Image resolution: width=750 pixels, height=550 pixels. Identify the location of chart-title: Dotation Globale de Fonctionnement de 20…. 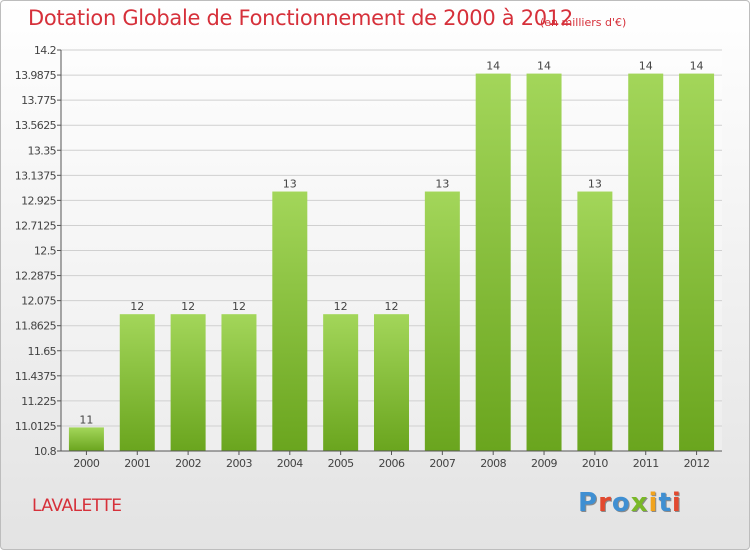
(300, 18).